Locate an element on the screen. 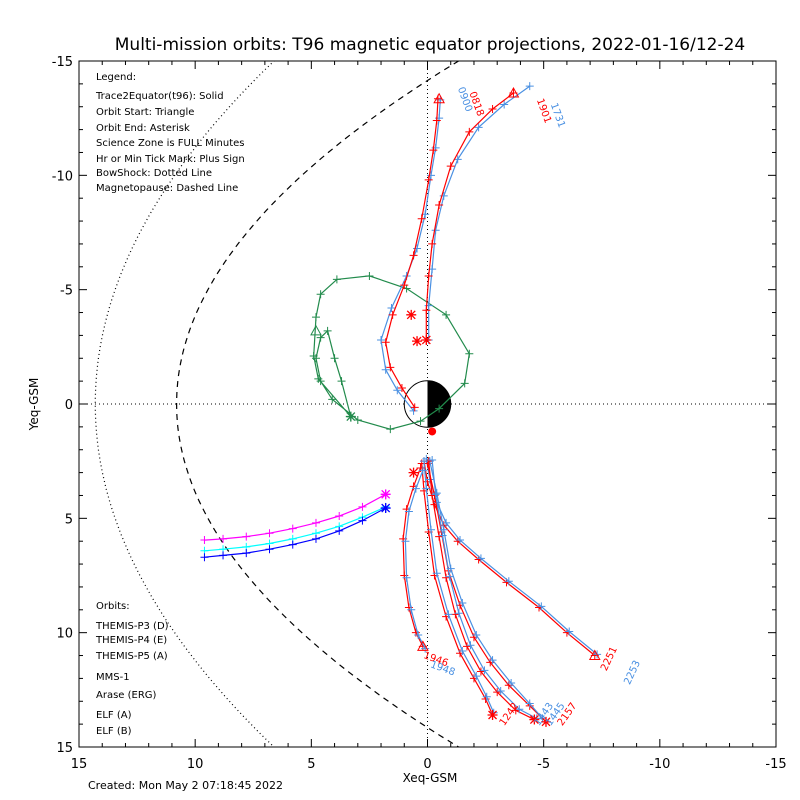  legend-line: Magnetopause: Dashed Line is located at coordinates (167, 188).